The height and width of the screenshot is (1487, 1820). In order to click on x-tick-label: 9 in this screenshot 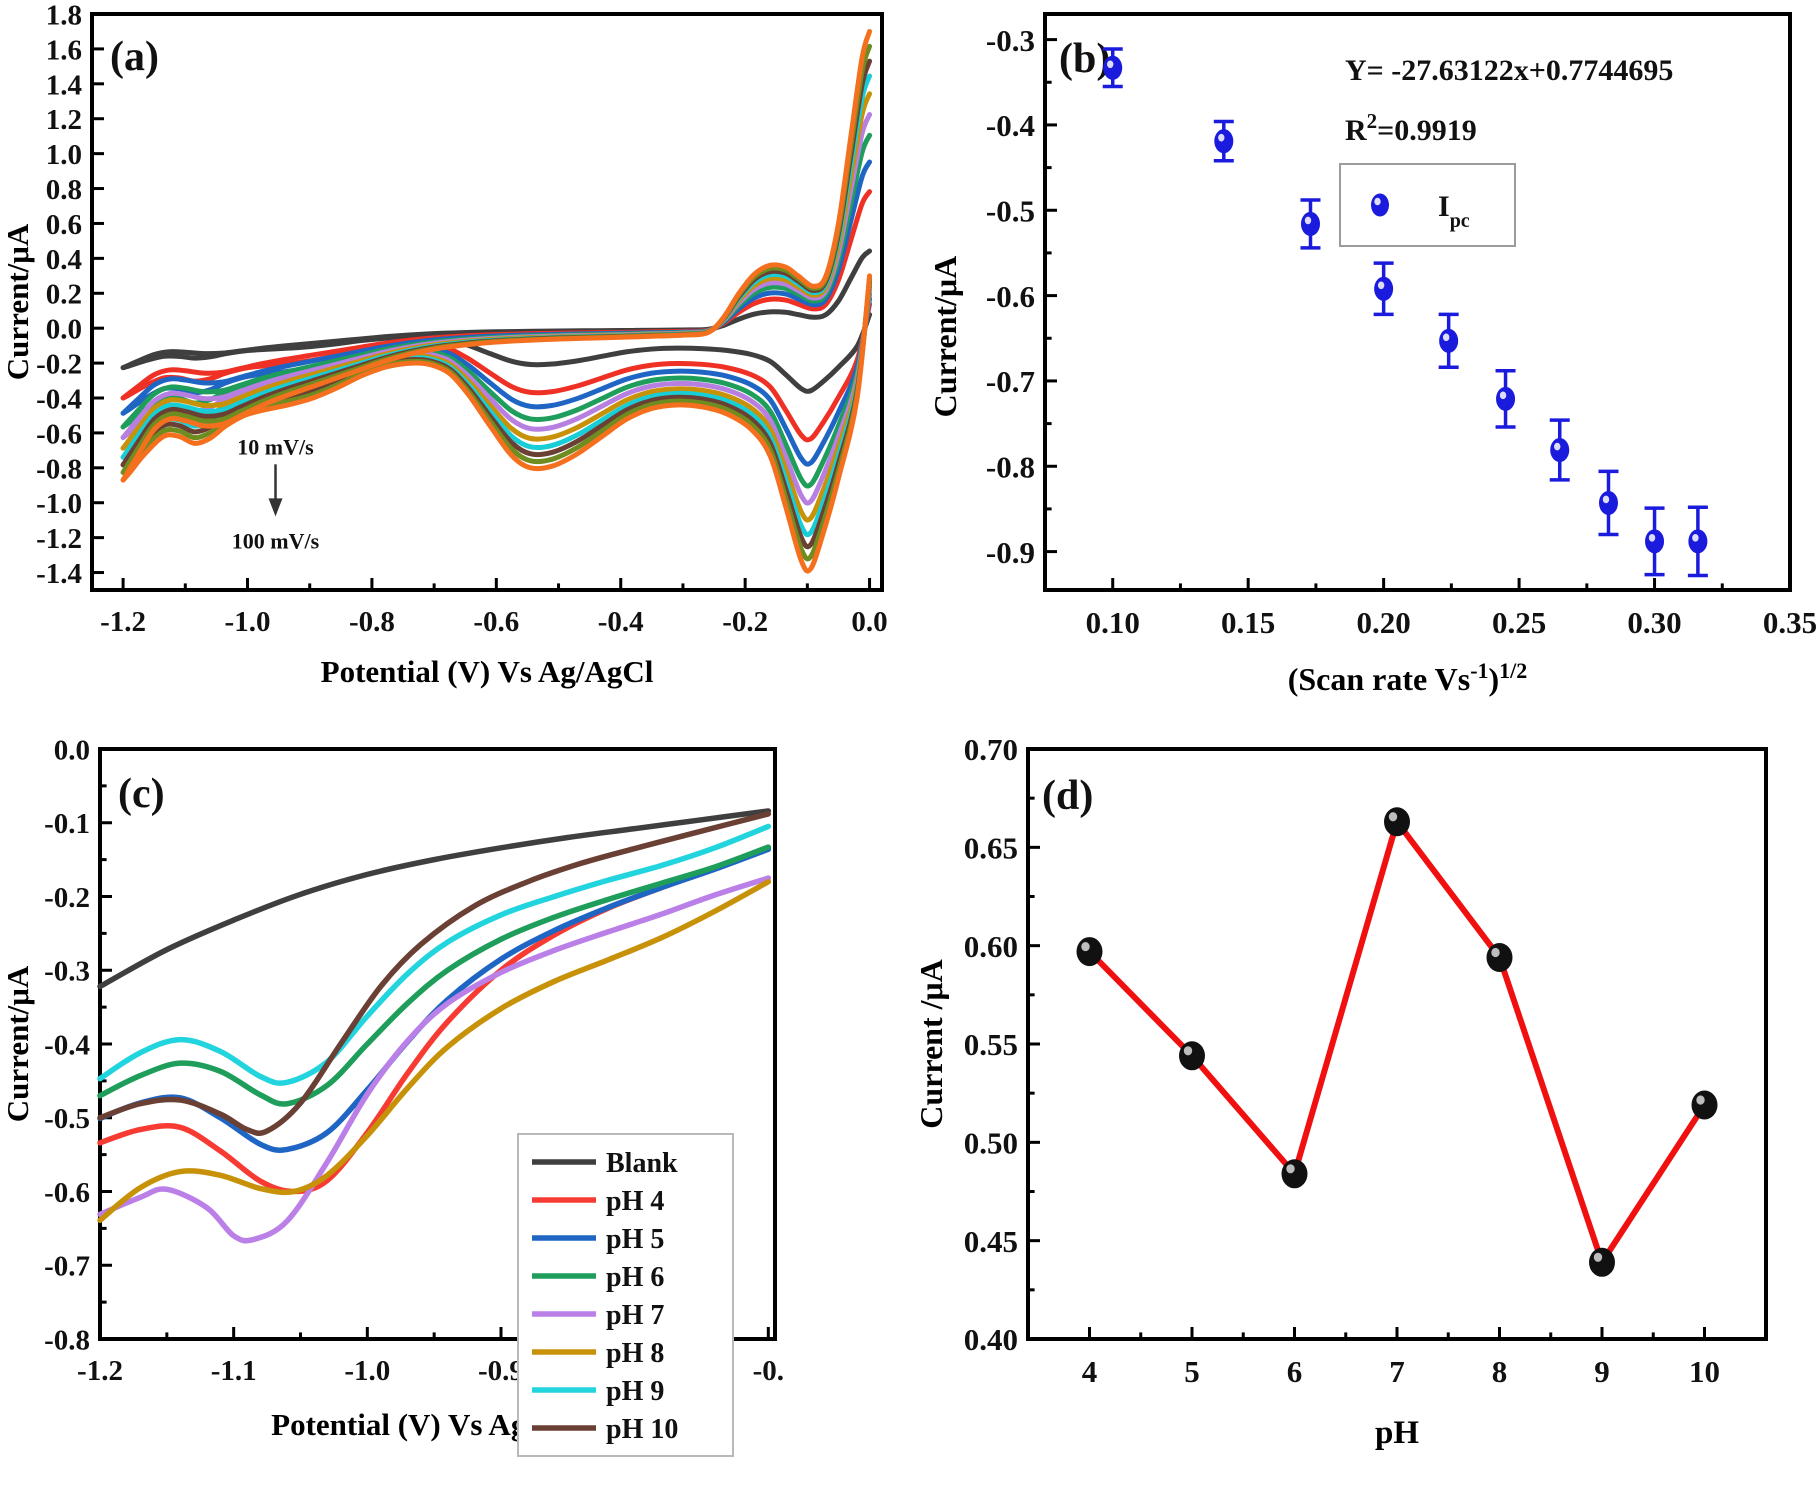, I will do `click(1602, 1371)`.